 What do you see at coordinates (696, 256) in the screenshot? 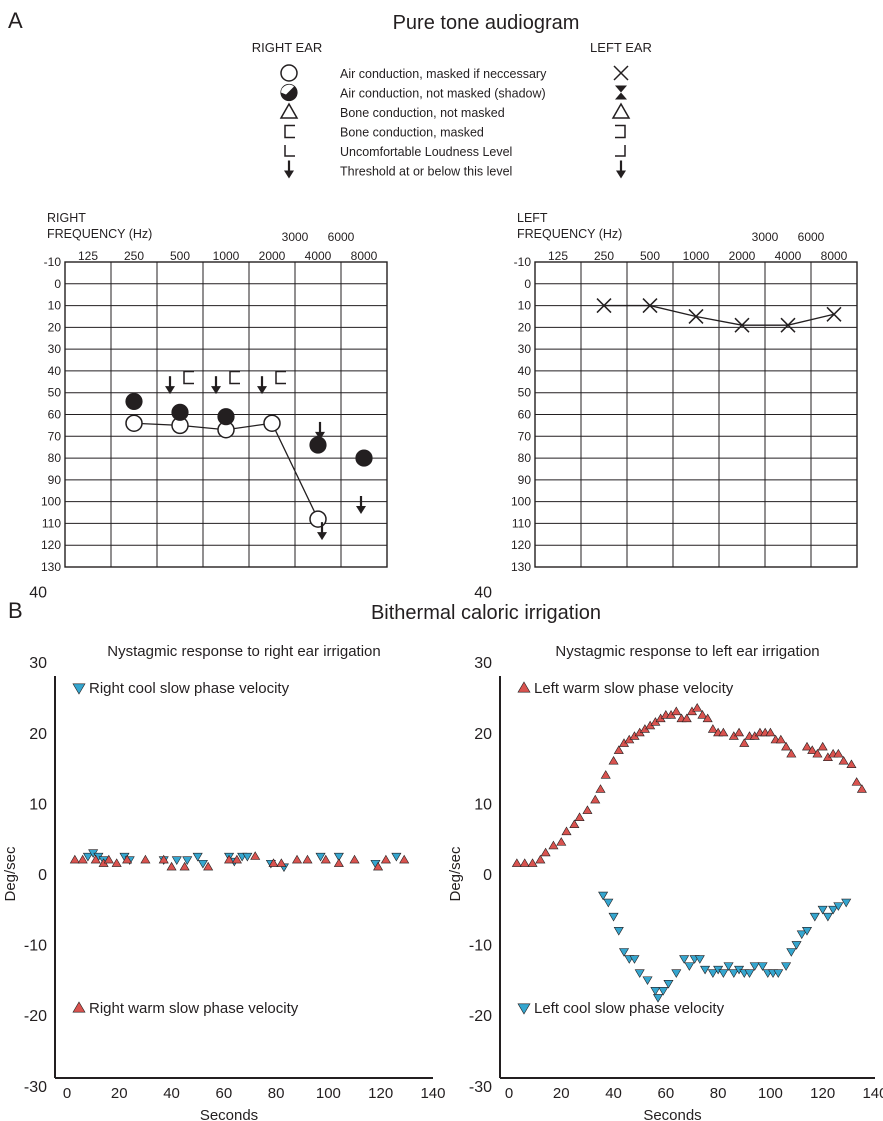
I see `audiogram-x-tick-label: 1000` at bounding box center [696, 256].